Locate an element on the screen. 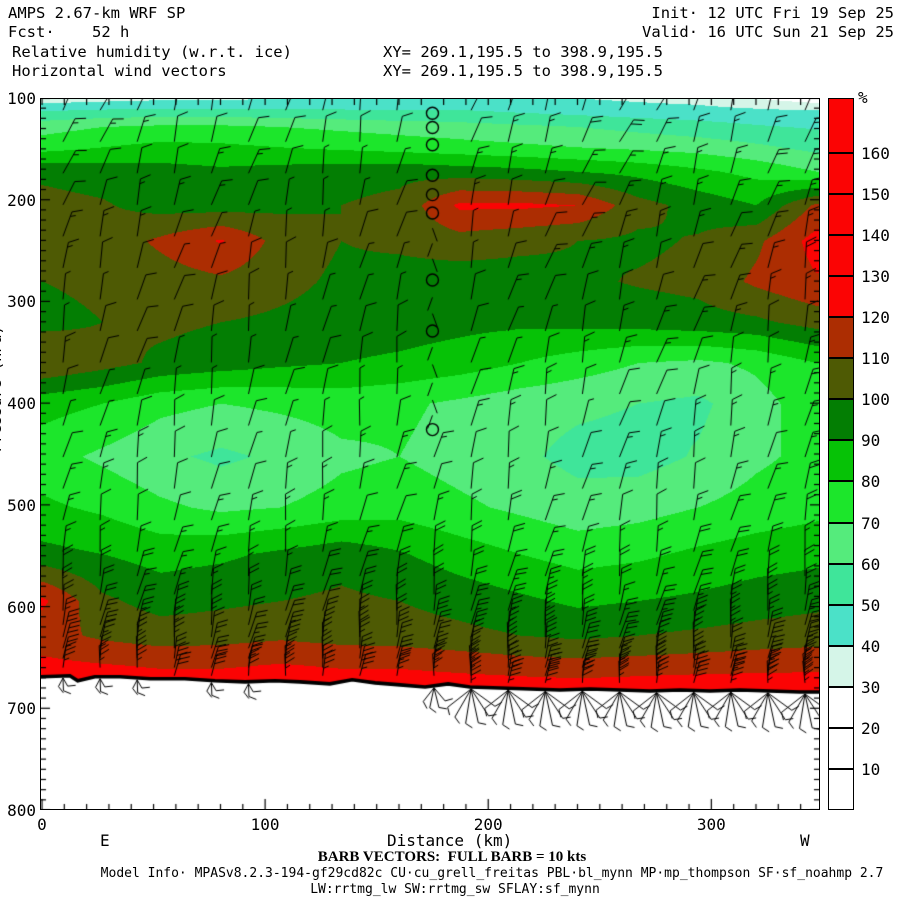 The height and width of the screenshot is (900, 900). colorbar-tick-label: 10 is located at coordinates (871, 769).